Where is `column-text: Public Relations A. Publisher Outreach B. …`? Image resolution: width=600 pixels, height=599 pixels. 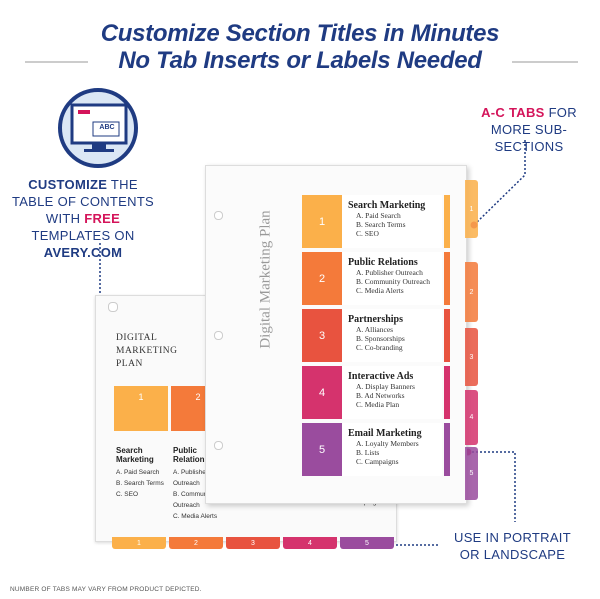 column-text: Public Relations A. Publisher Outreach B. … is located at coordinates (200, 484).